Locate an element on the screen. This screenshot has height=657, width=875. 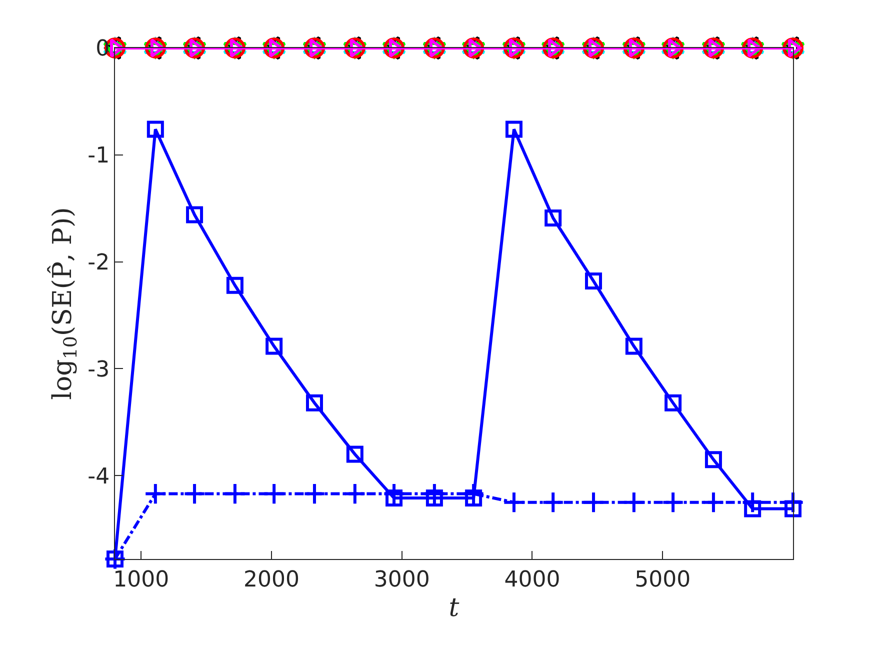
x-tick-label: 5000 is located at coordinates (662, 579).